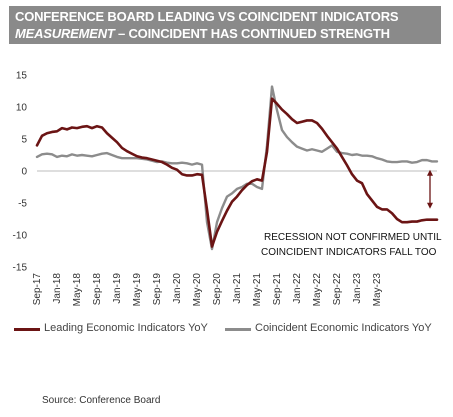 The image size is (453, 417). What do you see at coordinates (337, 289) in the screenshot?
I see `x-tick-label-15: Sep-22` at bounding box center [337, 289].